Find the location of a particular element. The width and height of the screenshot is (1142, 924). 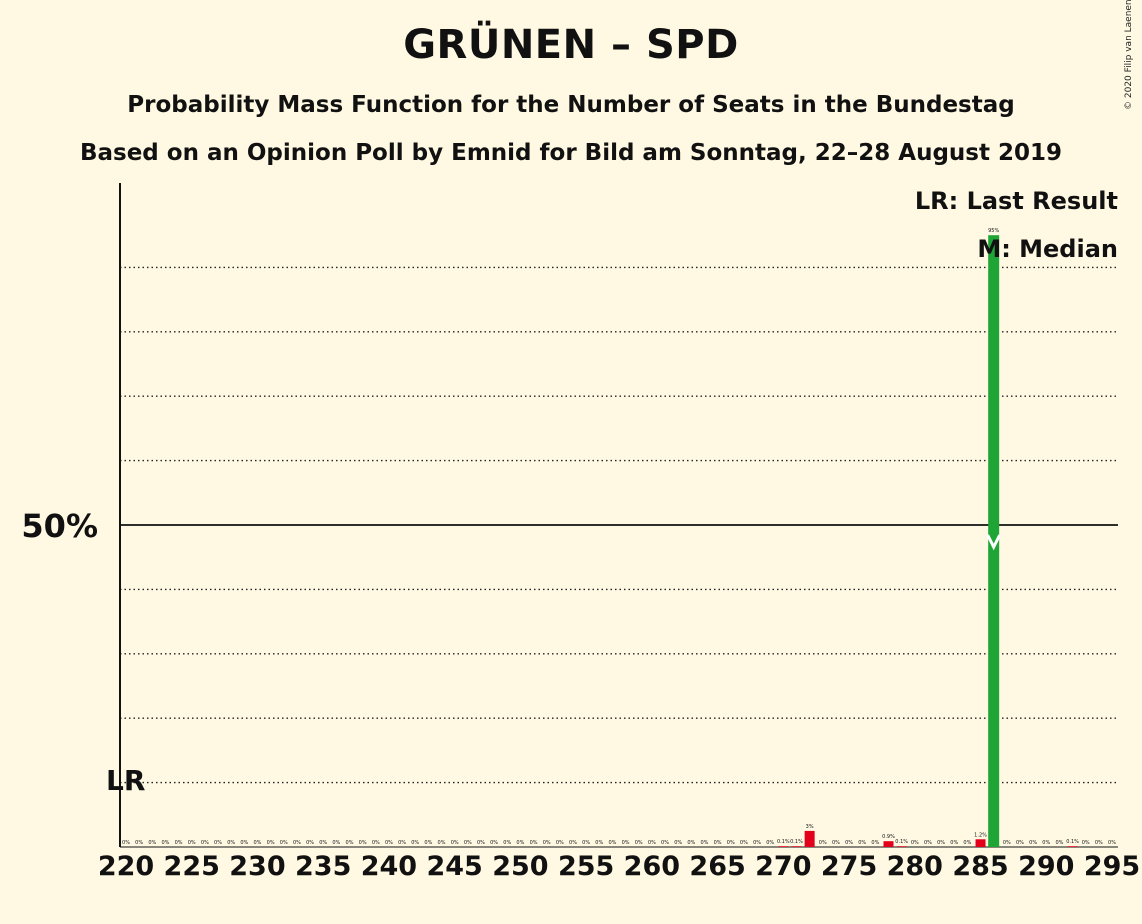

x-tick-label-290: 290 is located at coordinates (1046, 866).